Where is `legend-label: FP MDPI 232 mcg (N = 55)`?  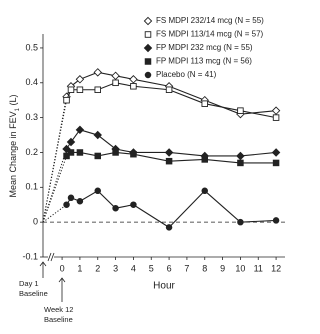
legend-label: FP MDPI 232 mcg (N = 55) is located at coordinates (204, 47).